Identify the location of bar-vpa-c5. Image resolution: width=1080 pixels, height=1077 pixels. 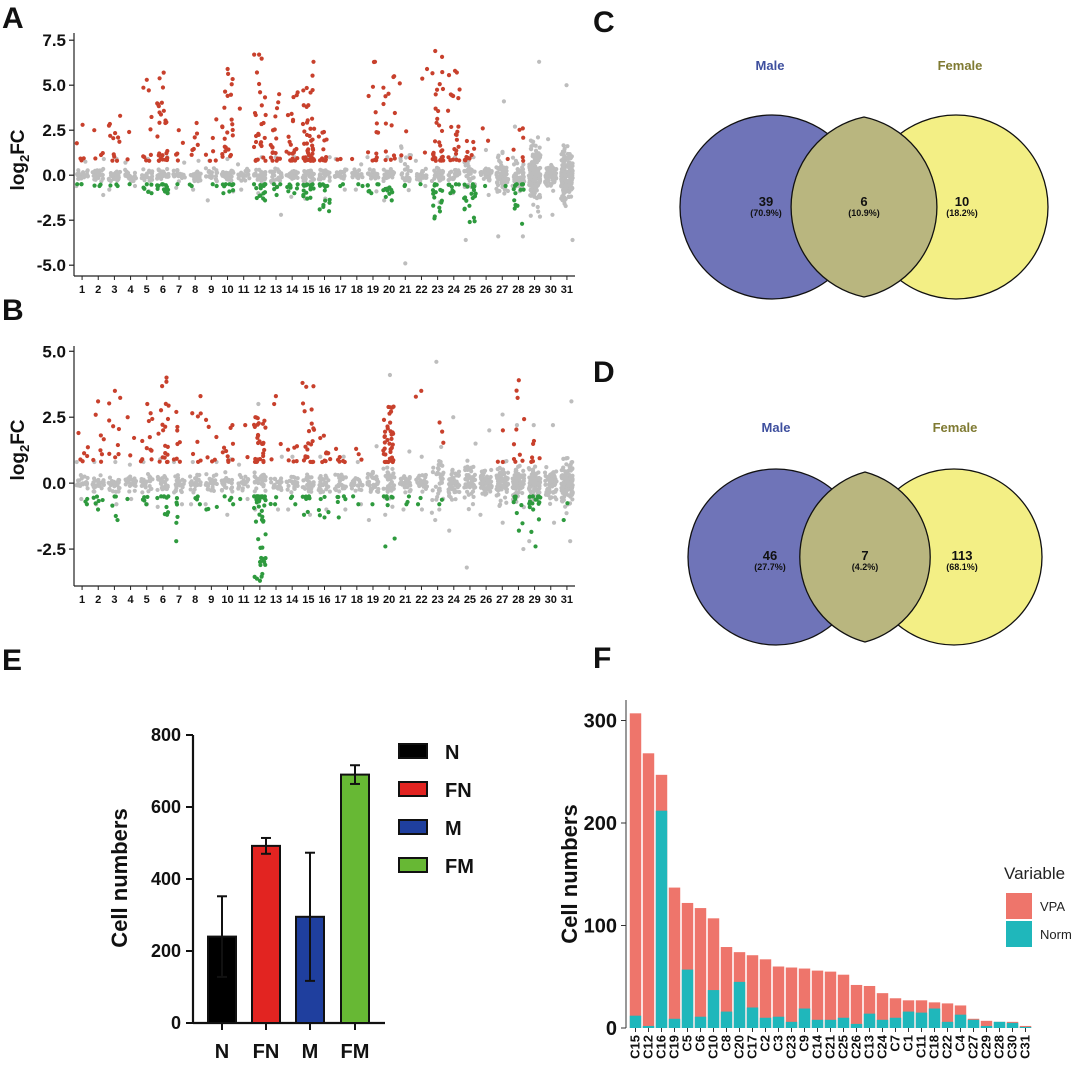
(687, 965).